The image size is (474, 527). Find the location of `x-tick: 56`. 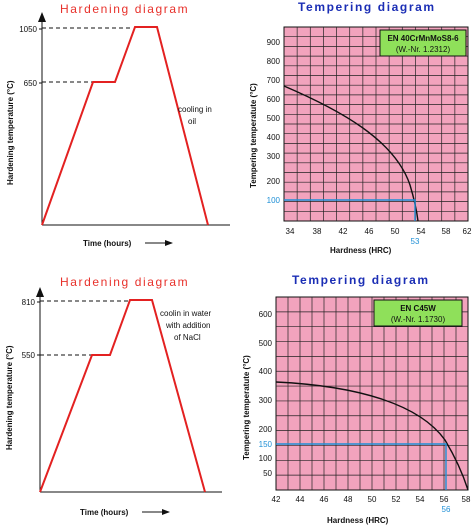

x-tick: 56 is located at coordinates (444, 499).